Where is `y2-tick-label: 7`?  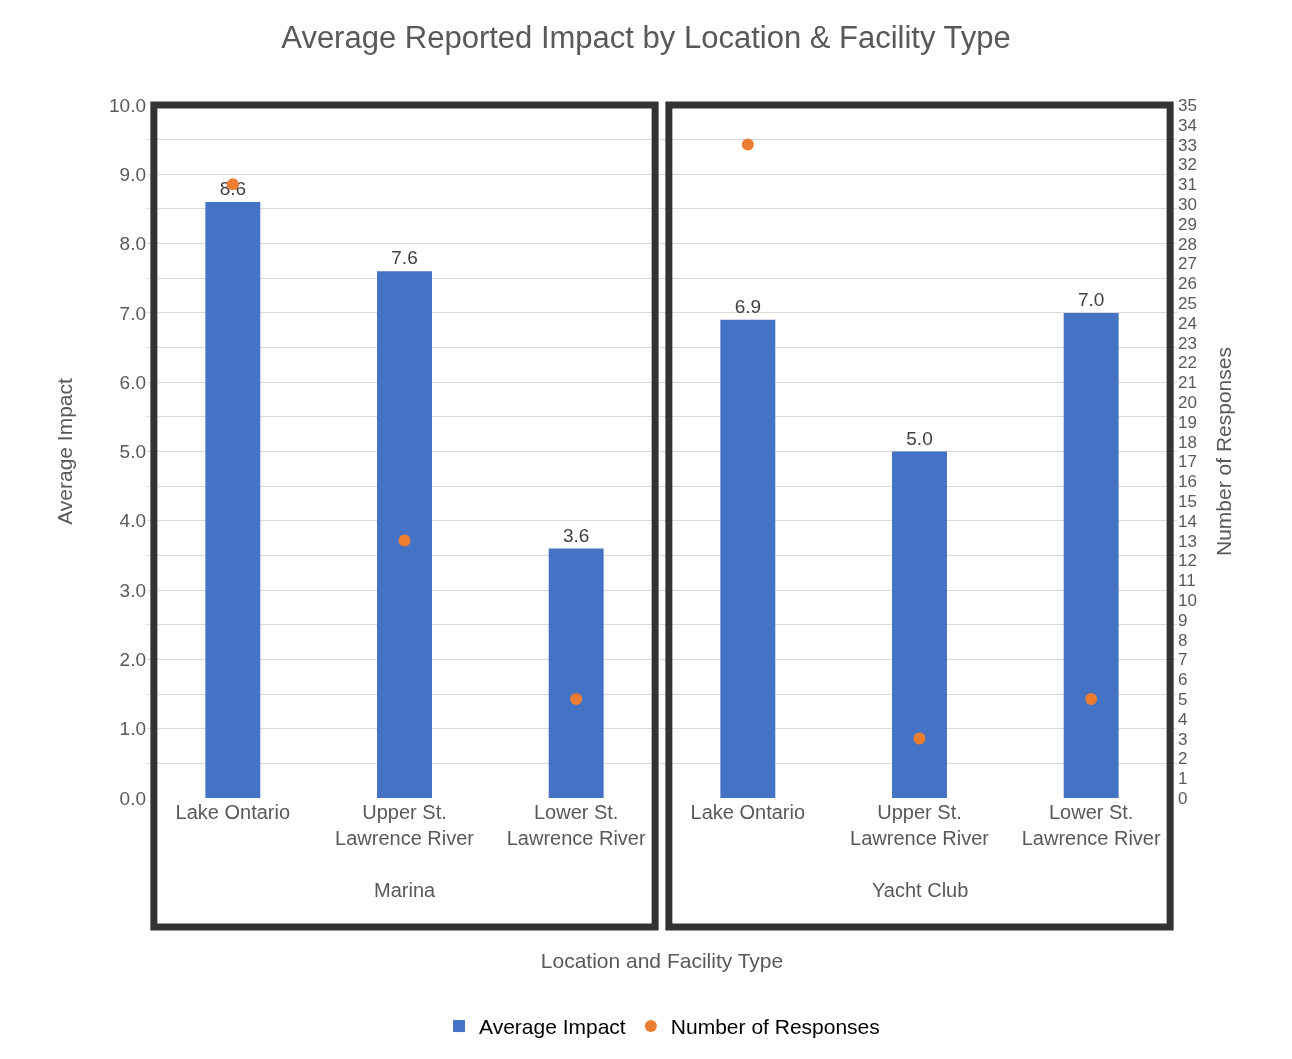 y2-tick-label: 7 is located at coordinates (1183, 660).